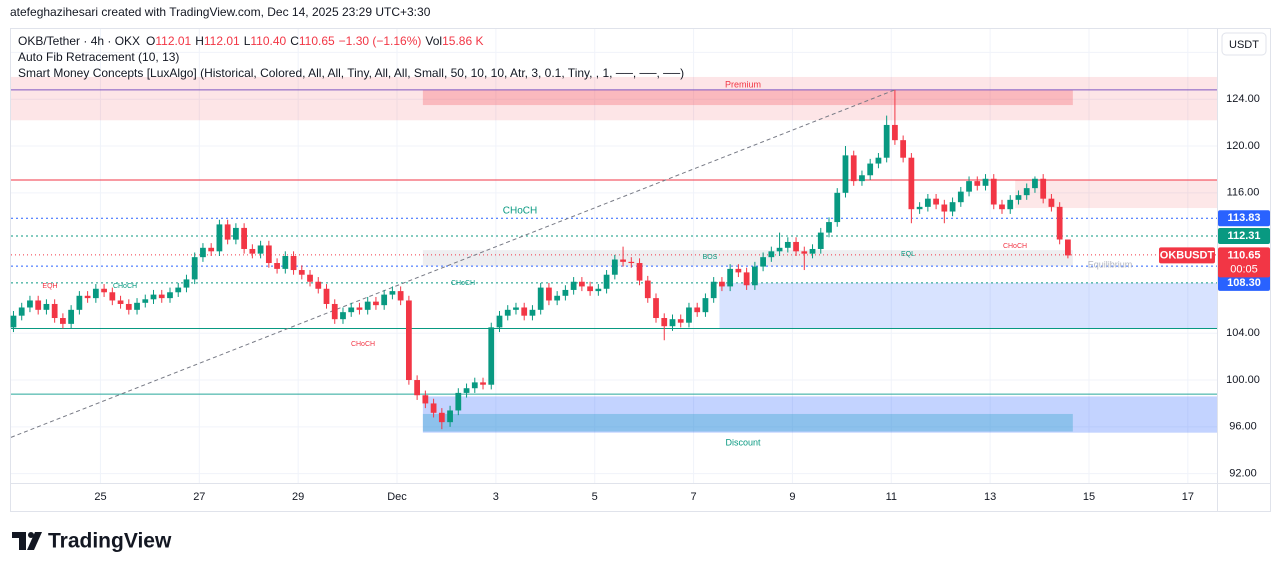 The image size is (1281, 571). I want to click on x-tick-label: 15, so click(1089, 497).